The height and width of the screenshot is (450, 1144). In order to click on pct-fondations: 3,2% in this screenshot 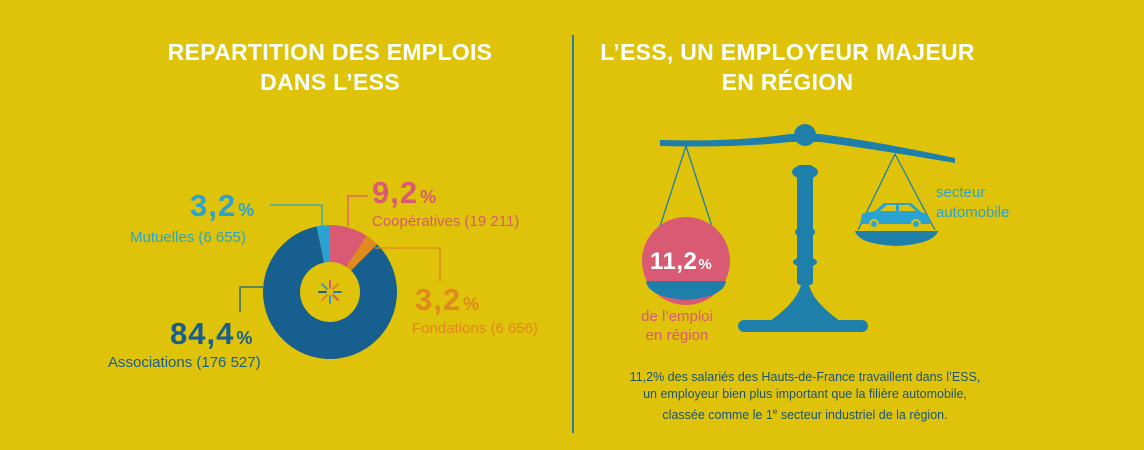, I will do `click(447, 302)`.